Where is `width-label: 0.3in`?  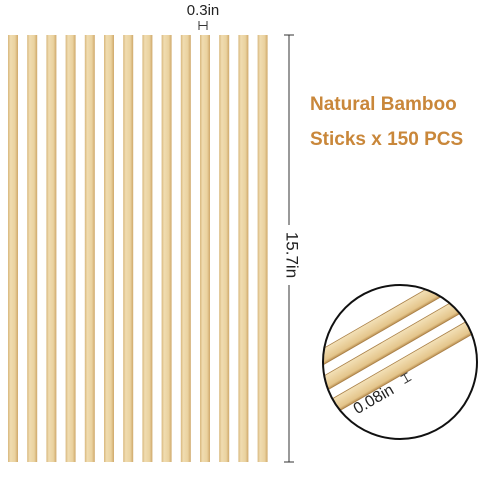
width-label: 0.3in is located at coordinates (203, 10).